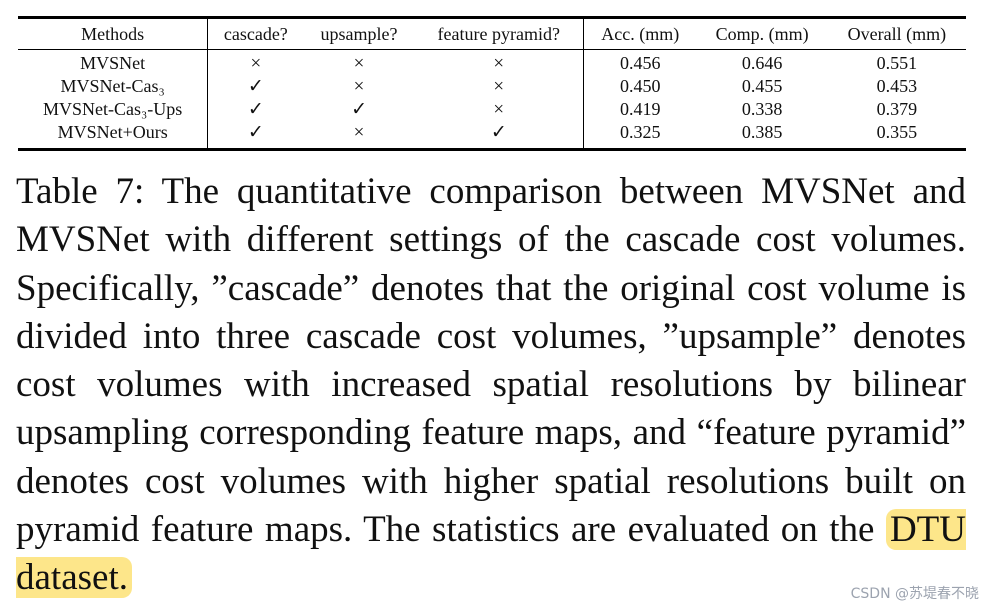  Describe the element at coordinates (499, 135) in the screenshot. I see `cell-pyramid: ✓` at that location.